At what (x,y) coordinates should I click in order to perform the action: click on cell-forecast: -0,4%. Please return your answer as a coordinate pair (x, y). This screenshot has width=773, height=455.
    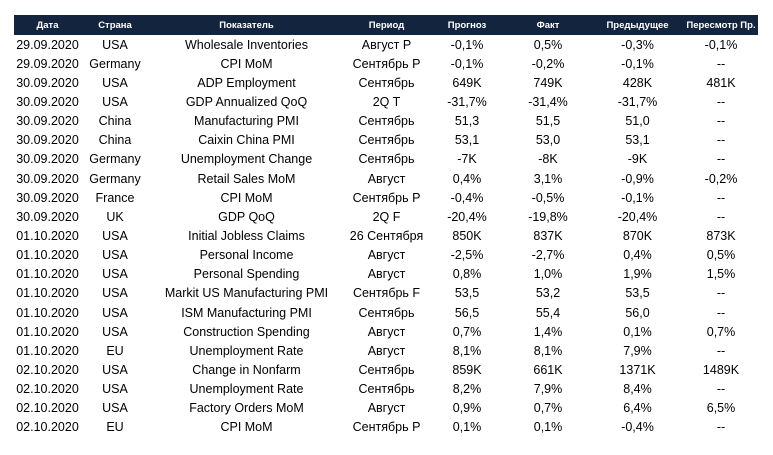
    Looking at the image, I should click on (467, 197).